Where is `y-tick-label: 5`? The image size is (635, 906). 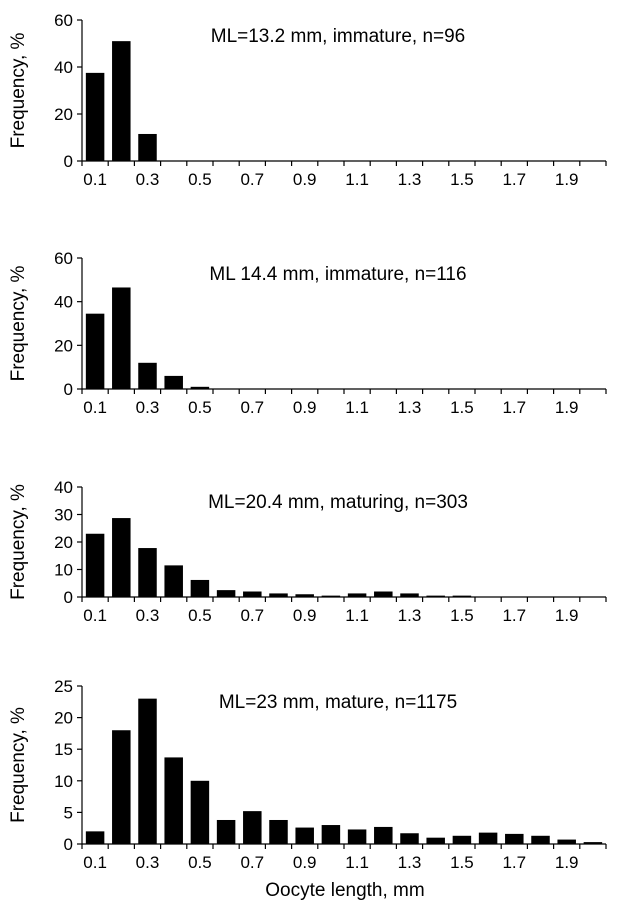
y-tick-label: 5 is located at coordinates (68, 812).